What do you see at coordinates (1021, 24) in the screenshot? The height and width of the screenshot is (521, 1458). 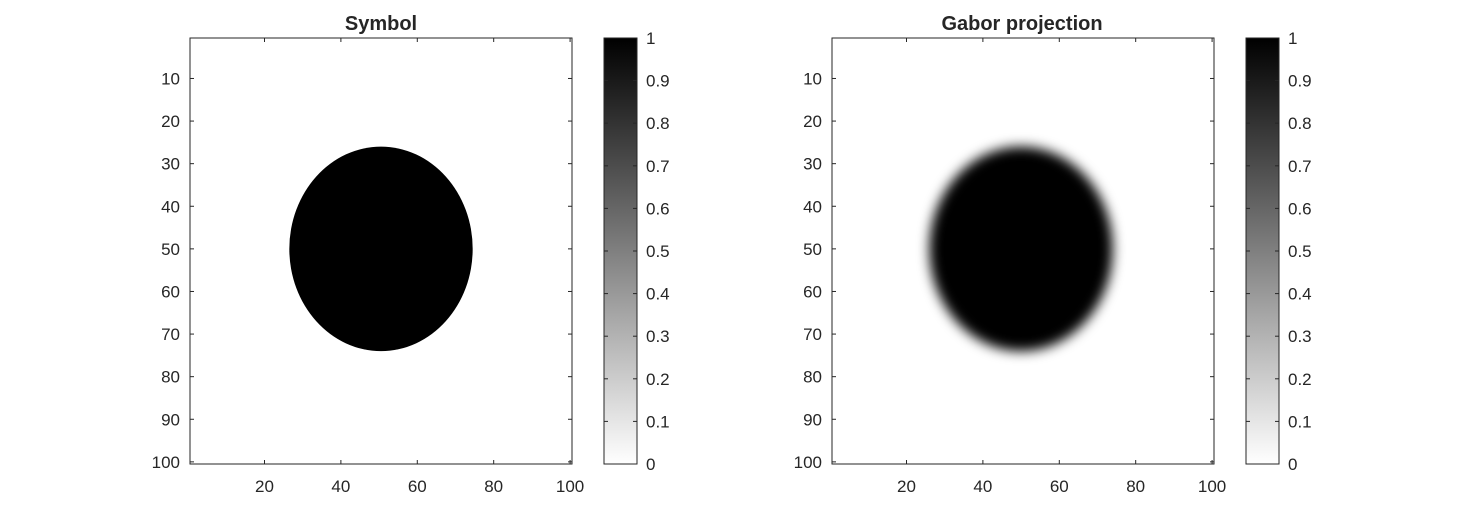 I see `chart-title: Gabor projection` at bounding box center [1021, 24].